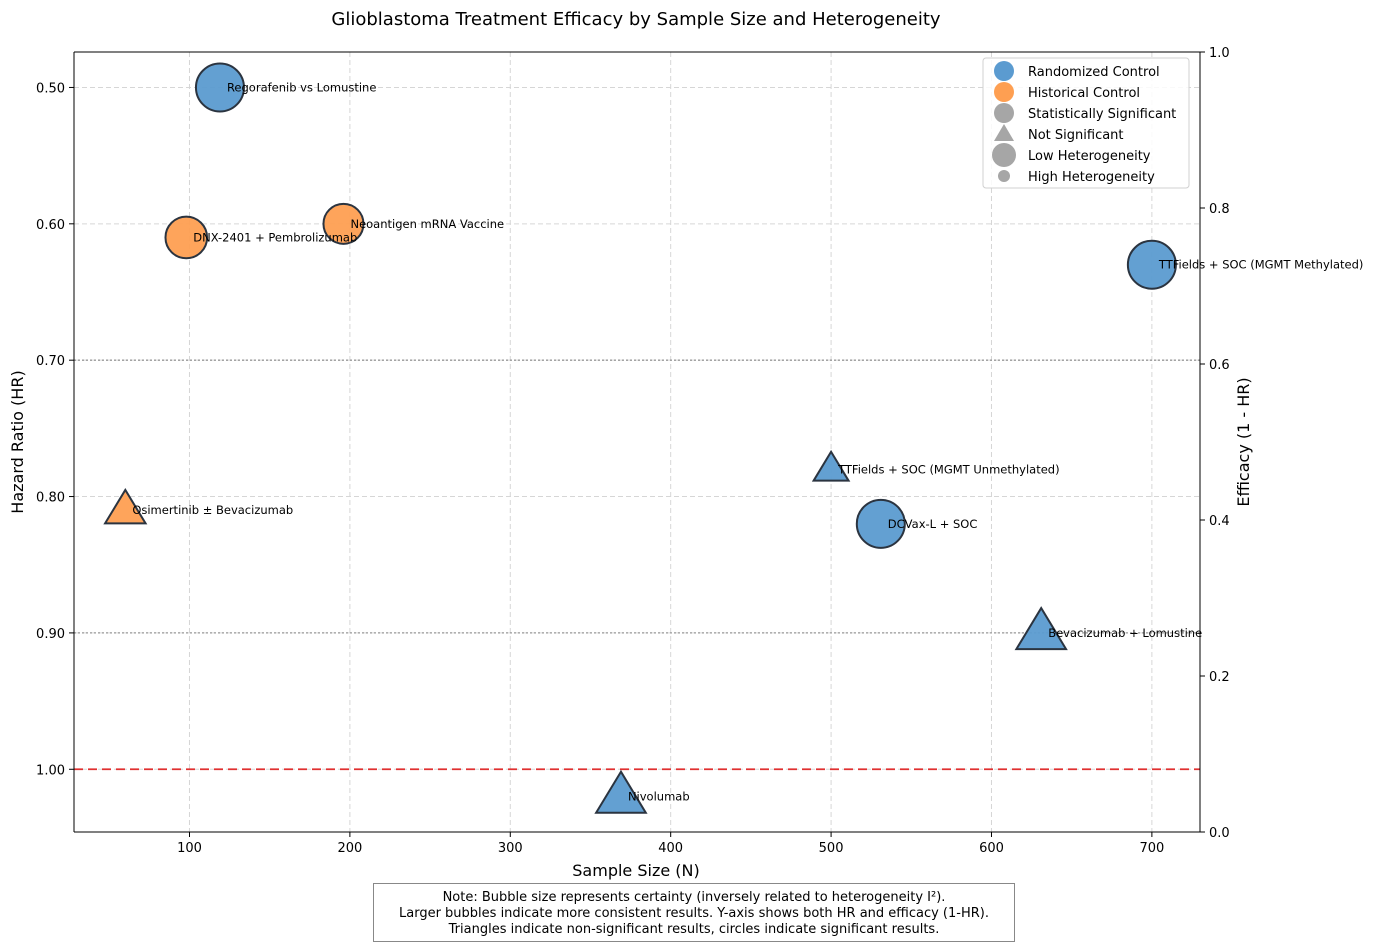  Describe the element at coordinates (1076, 135) in the screenshot. I see `legend-label: Not Significant` at that location.